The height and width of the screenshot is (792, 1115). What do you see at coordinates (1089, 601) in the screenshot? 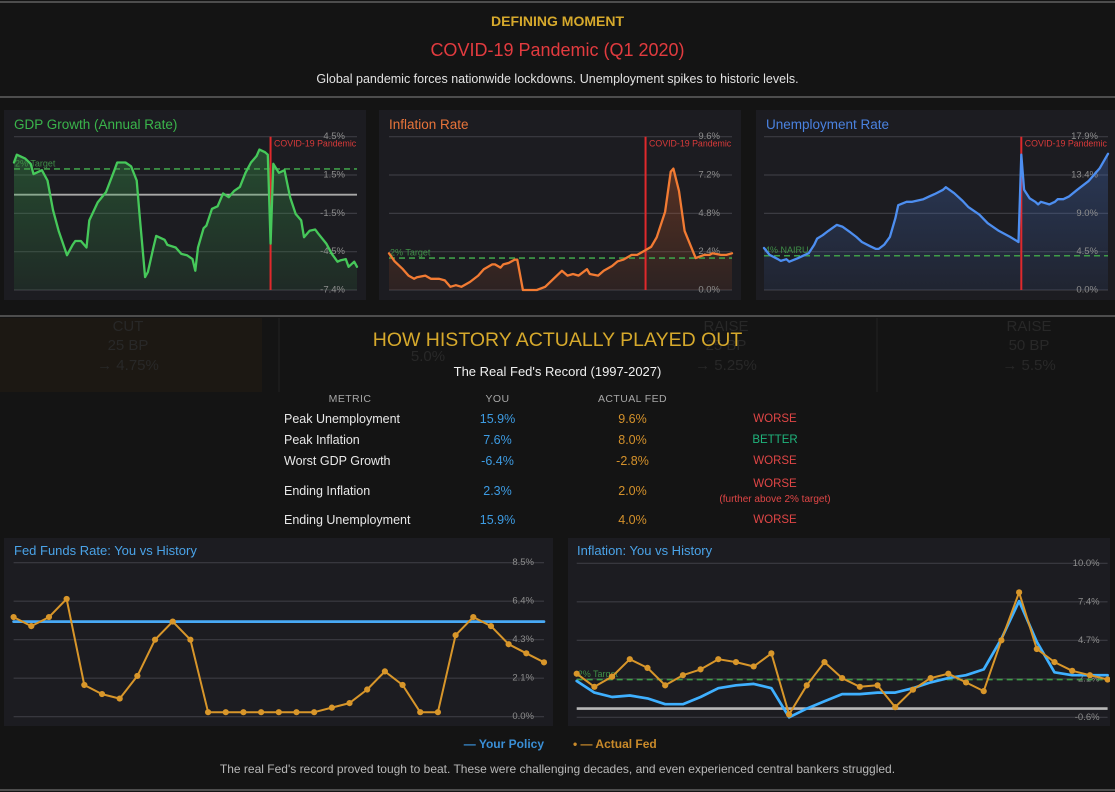
I see `y-tick-label: 7.4%` at bounding box center [1089, 601].